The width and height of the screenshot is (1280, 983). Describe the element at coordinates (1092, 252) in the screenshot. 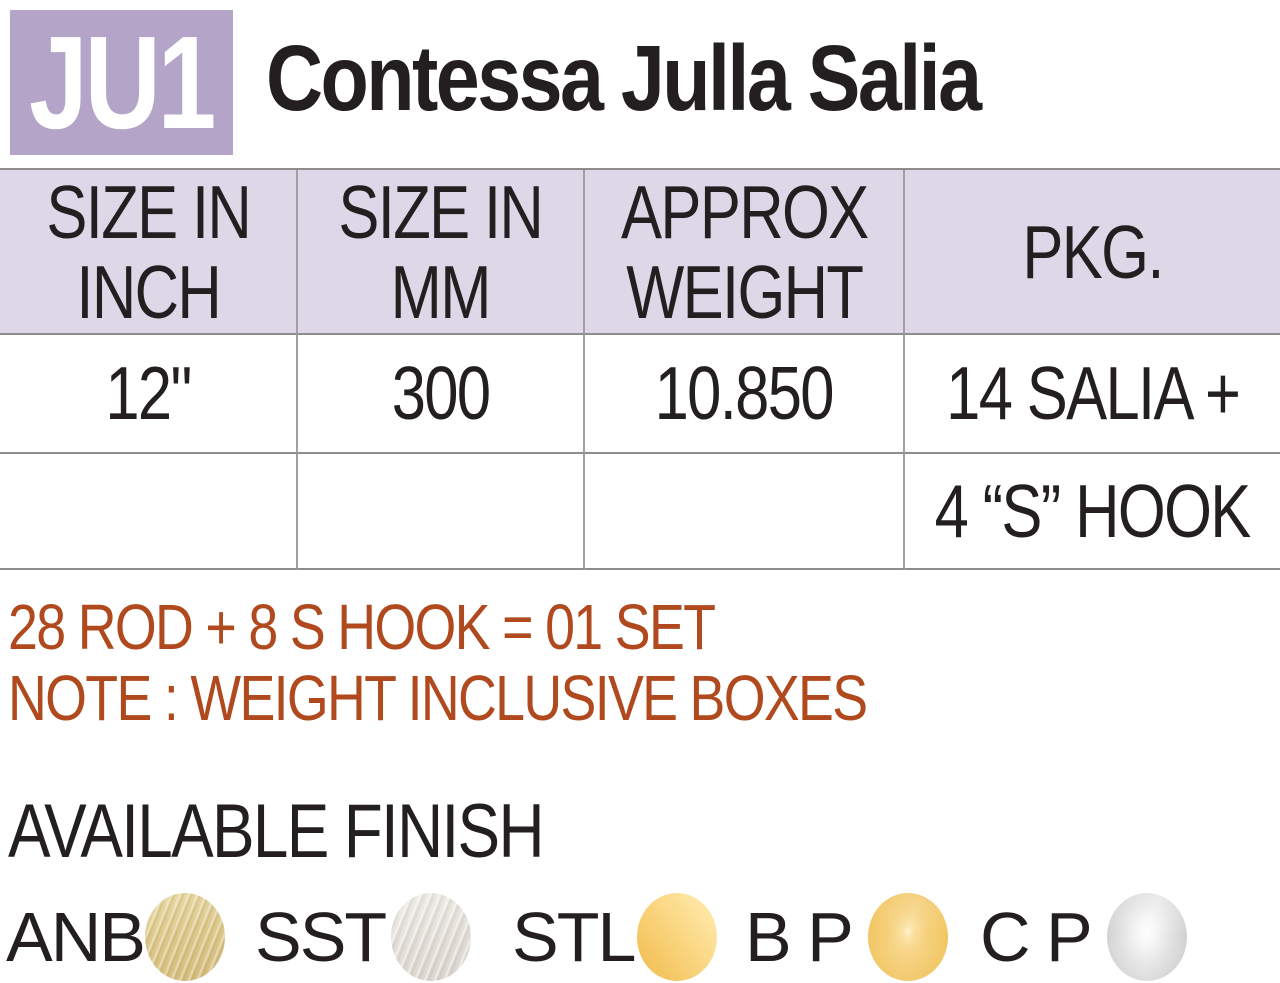

I see `header-cell-pkg: PKG.` at that location.